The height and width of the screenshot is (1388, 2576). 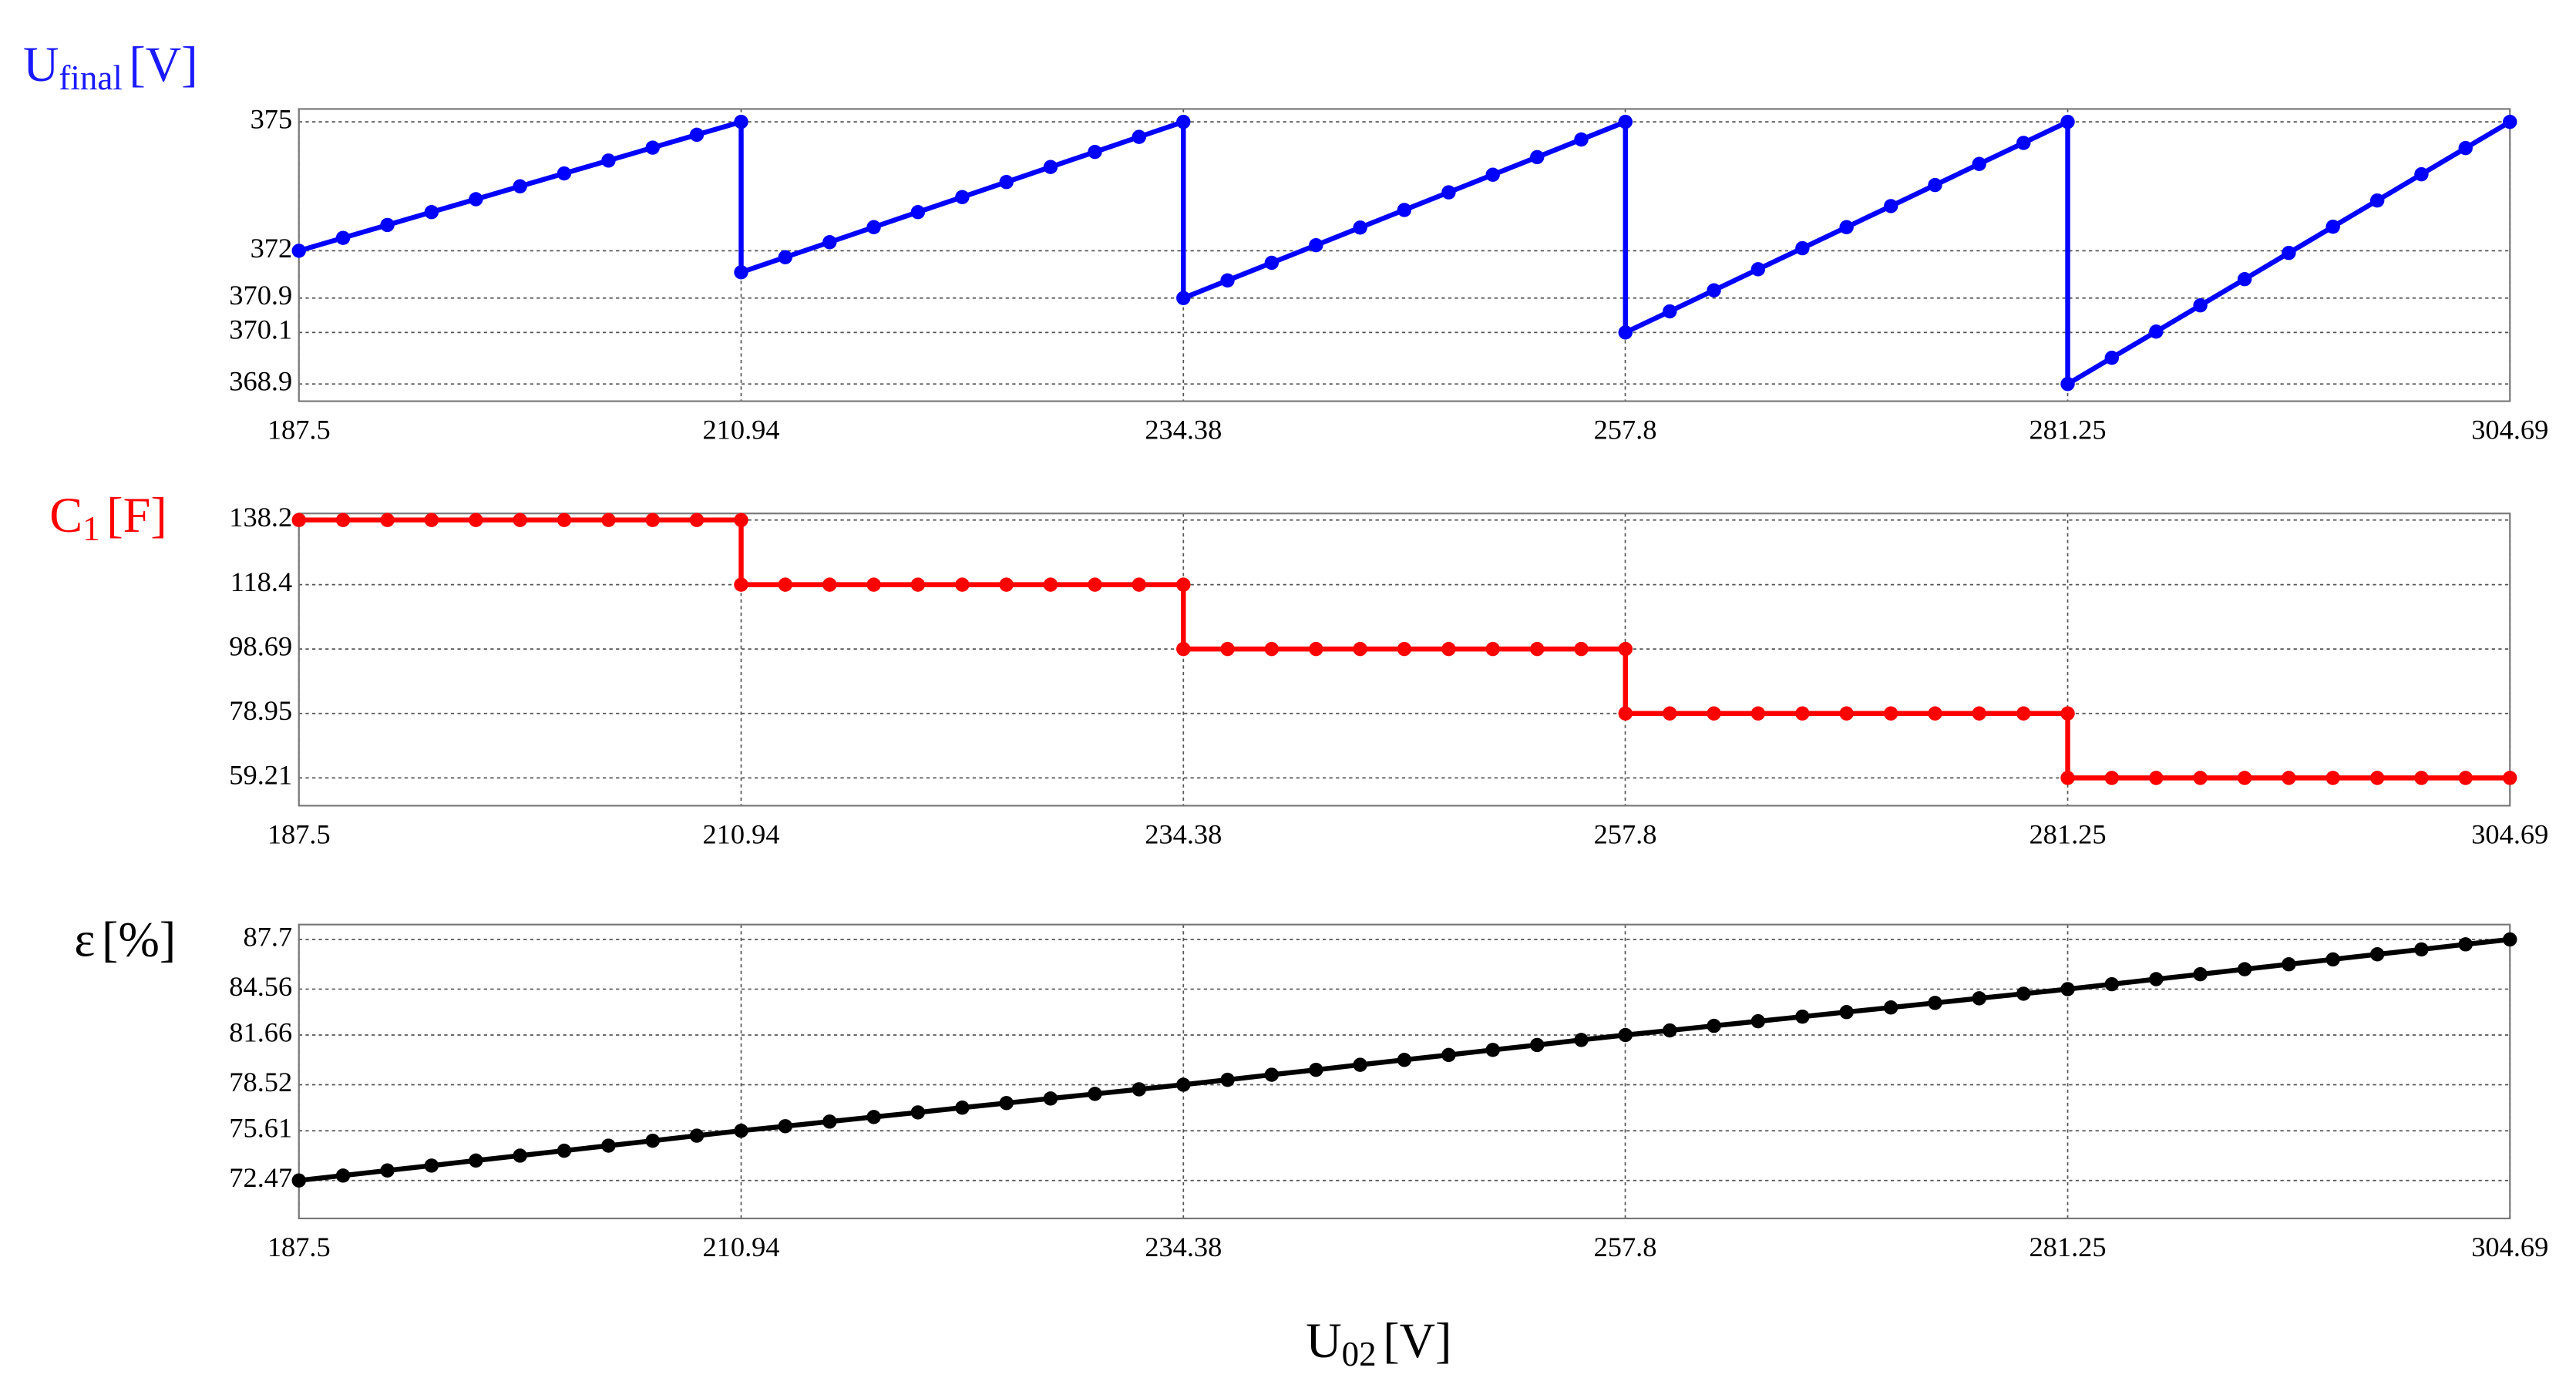 What do you see at coordinates (260, 381) in the screenshot?
I see `y-tick-label: 368.9` at bounding box center [260, 381].